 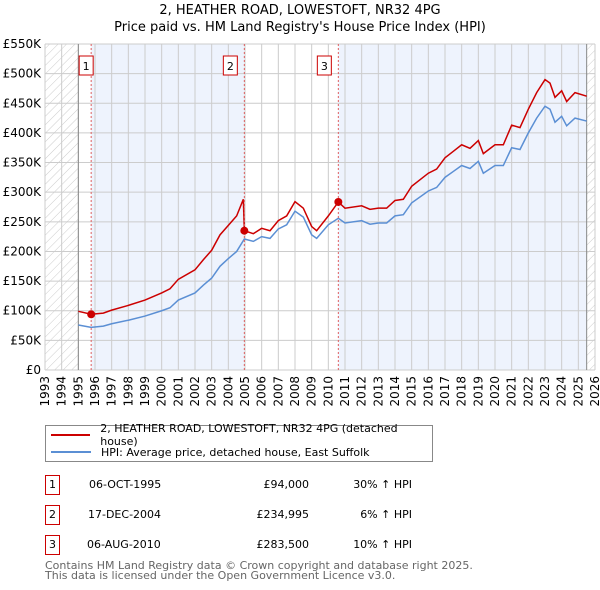 I want to click on sale-price: £94,000, so click(x=286, y=484).